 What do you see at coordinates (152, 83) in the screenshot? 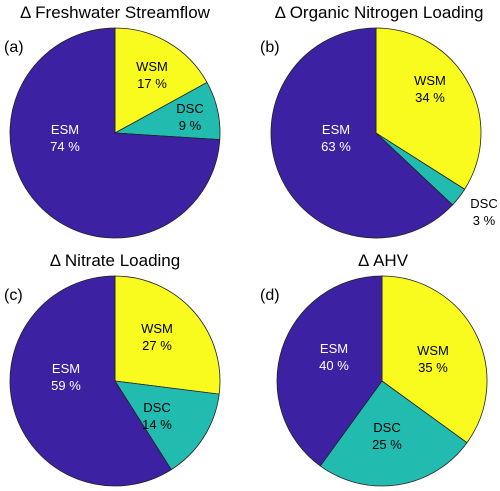
I see `slice-value-wsm: 17 %` at bounding box center [152, 83].